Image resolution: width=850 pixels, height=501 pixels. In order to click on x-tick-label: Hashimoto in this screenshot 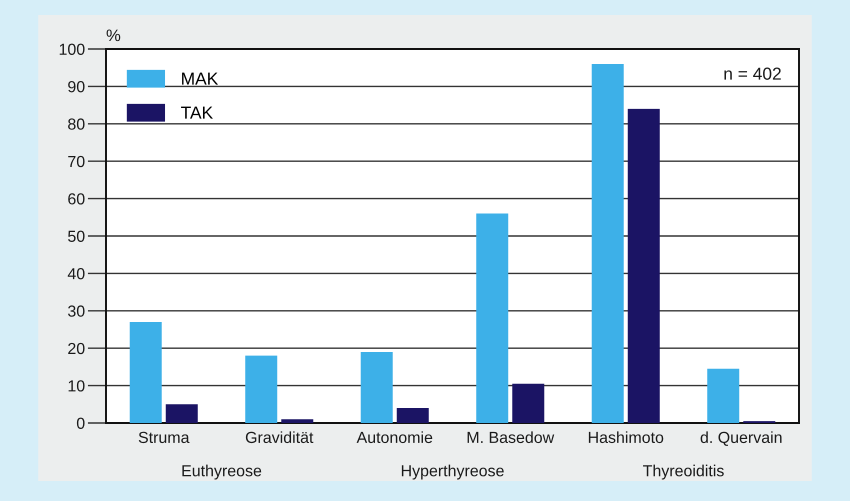, I will do `click(626, 437)`.